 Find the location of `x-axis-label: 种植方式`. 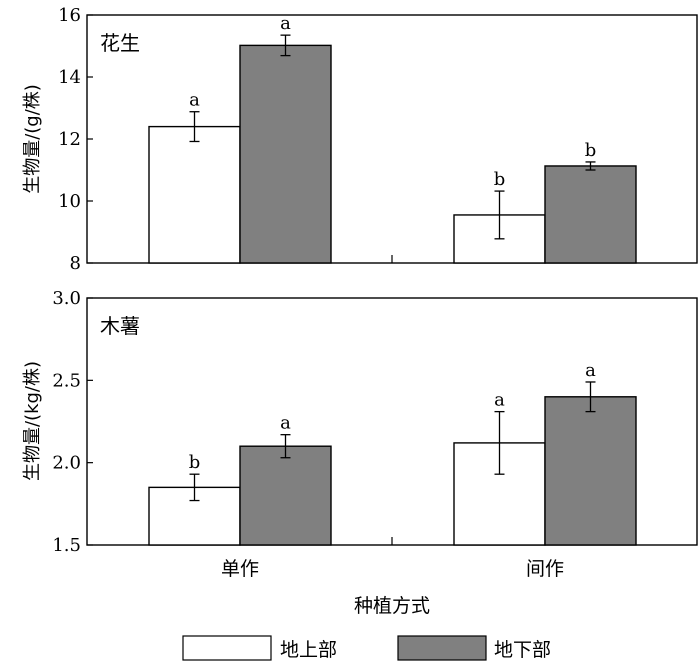

x-axis-label: 种植方式 is located at coordinates (392, 606).